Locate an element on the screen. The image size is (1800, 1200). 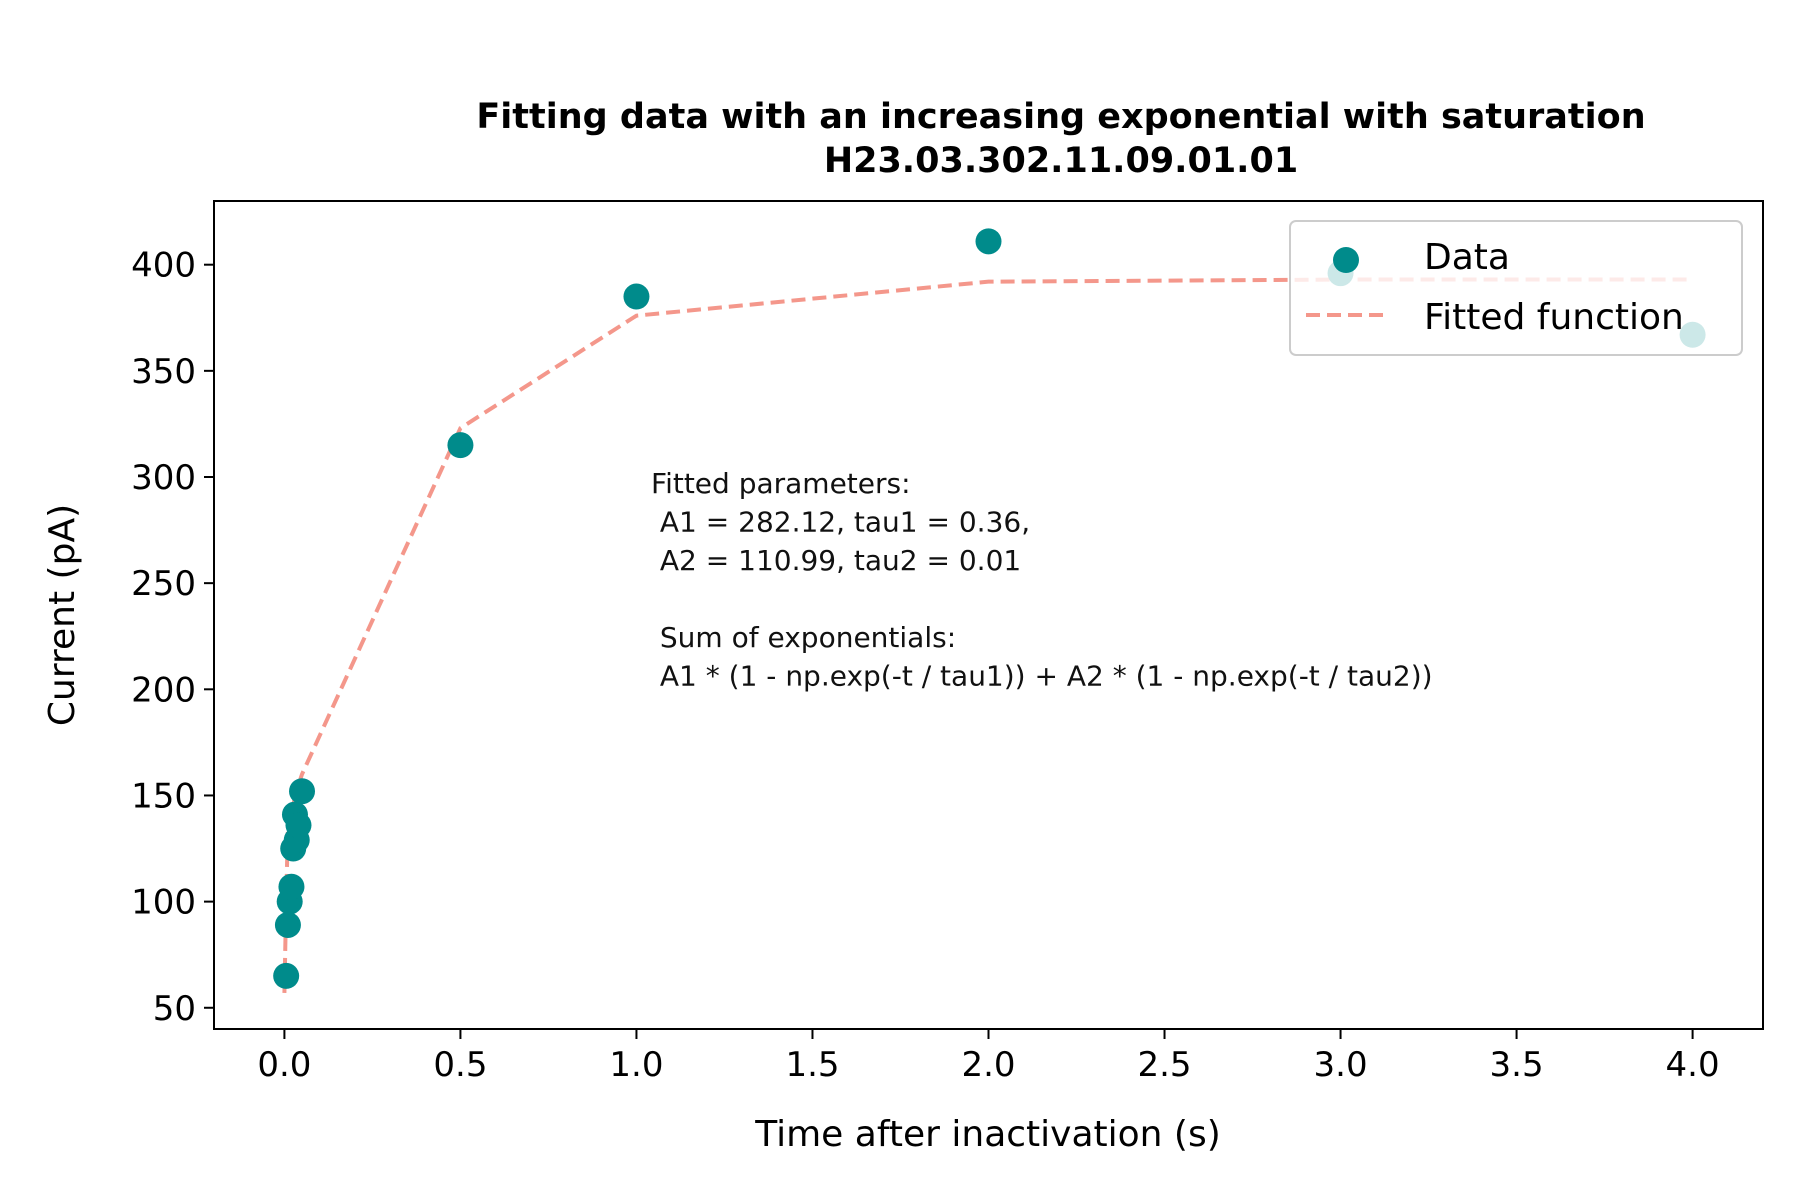
y-tick-label: 400 is located at coordinates (163, 266).